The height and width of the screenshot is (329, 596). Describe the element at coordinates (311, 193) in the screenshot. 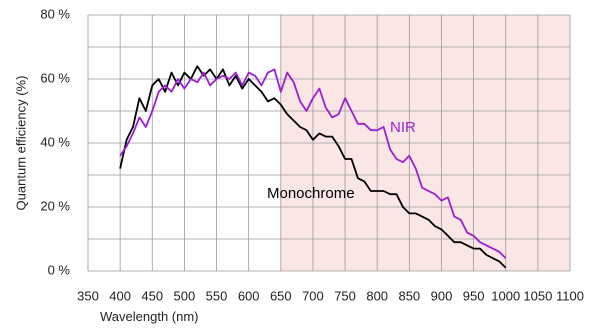

I see `series-label: Monochrome` at that location.